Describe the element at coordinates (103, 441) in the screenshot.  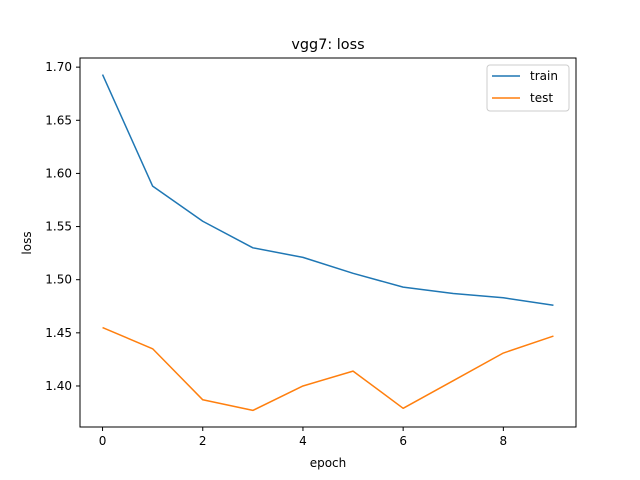
I see `x-tick-label: 0` at that location.